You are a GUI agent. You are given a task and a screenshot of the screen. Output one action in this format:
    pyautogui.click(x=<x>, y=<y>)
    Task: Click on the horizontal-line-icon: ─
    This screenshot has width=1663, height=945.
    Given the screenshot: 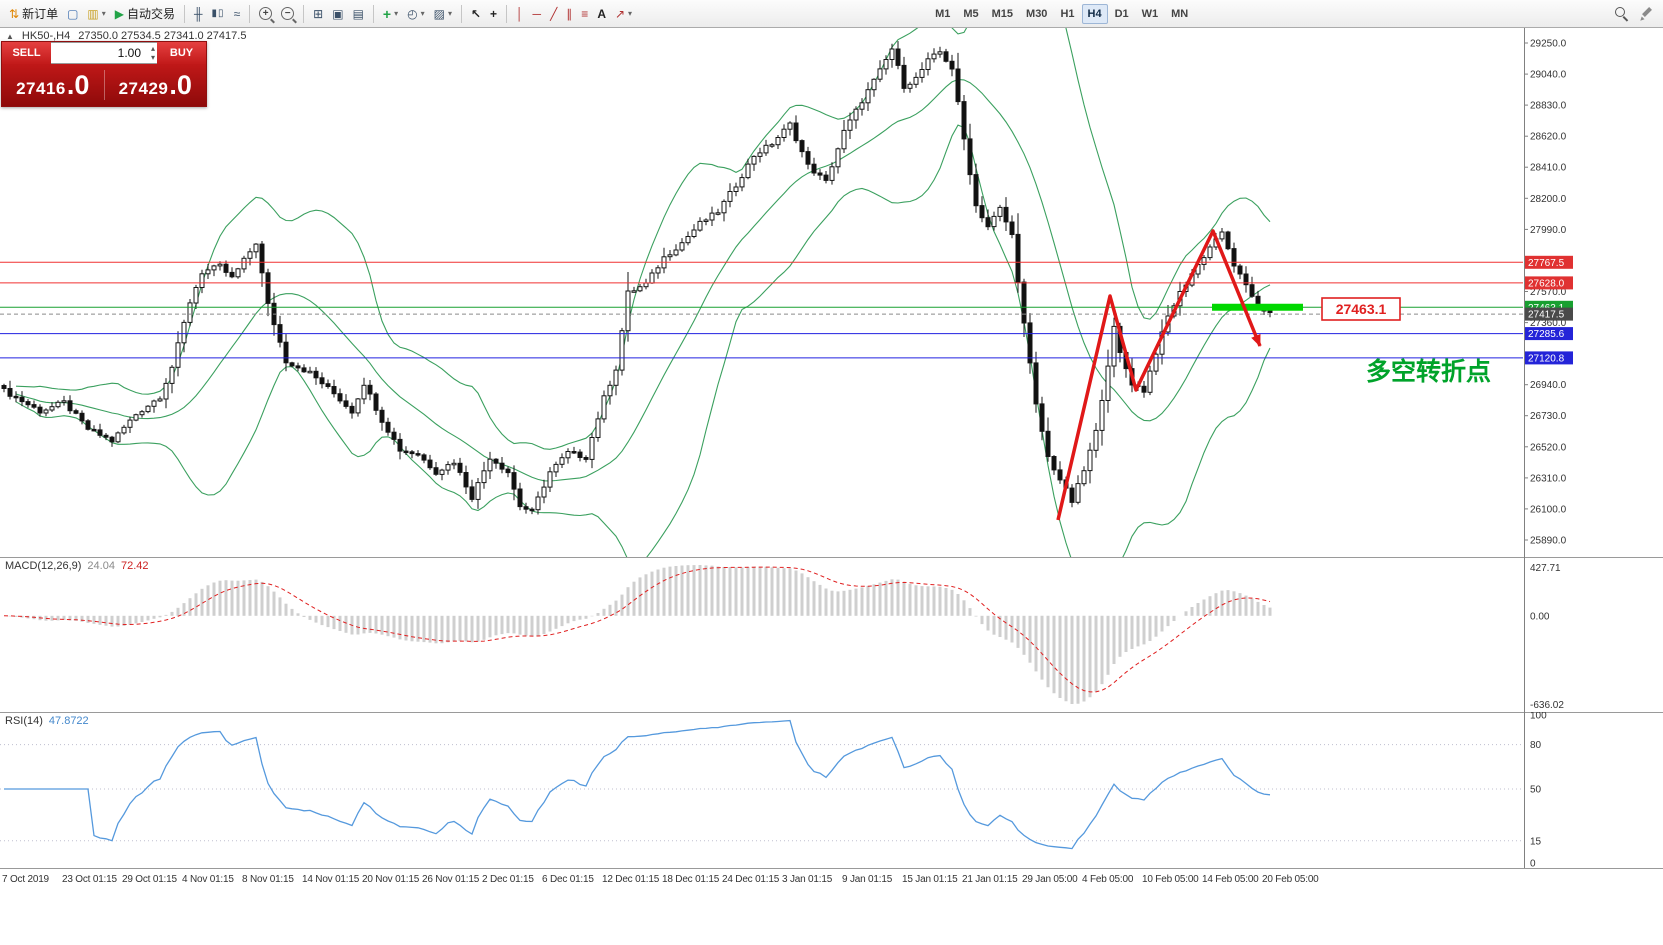 What is the action you would take?
    pyautogui.click(x=537, y=13)
    